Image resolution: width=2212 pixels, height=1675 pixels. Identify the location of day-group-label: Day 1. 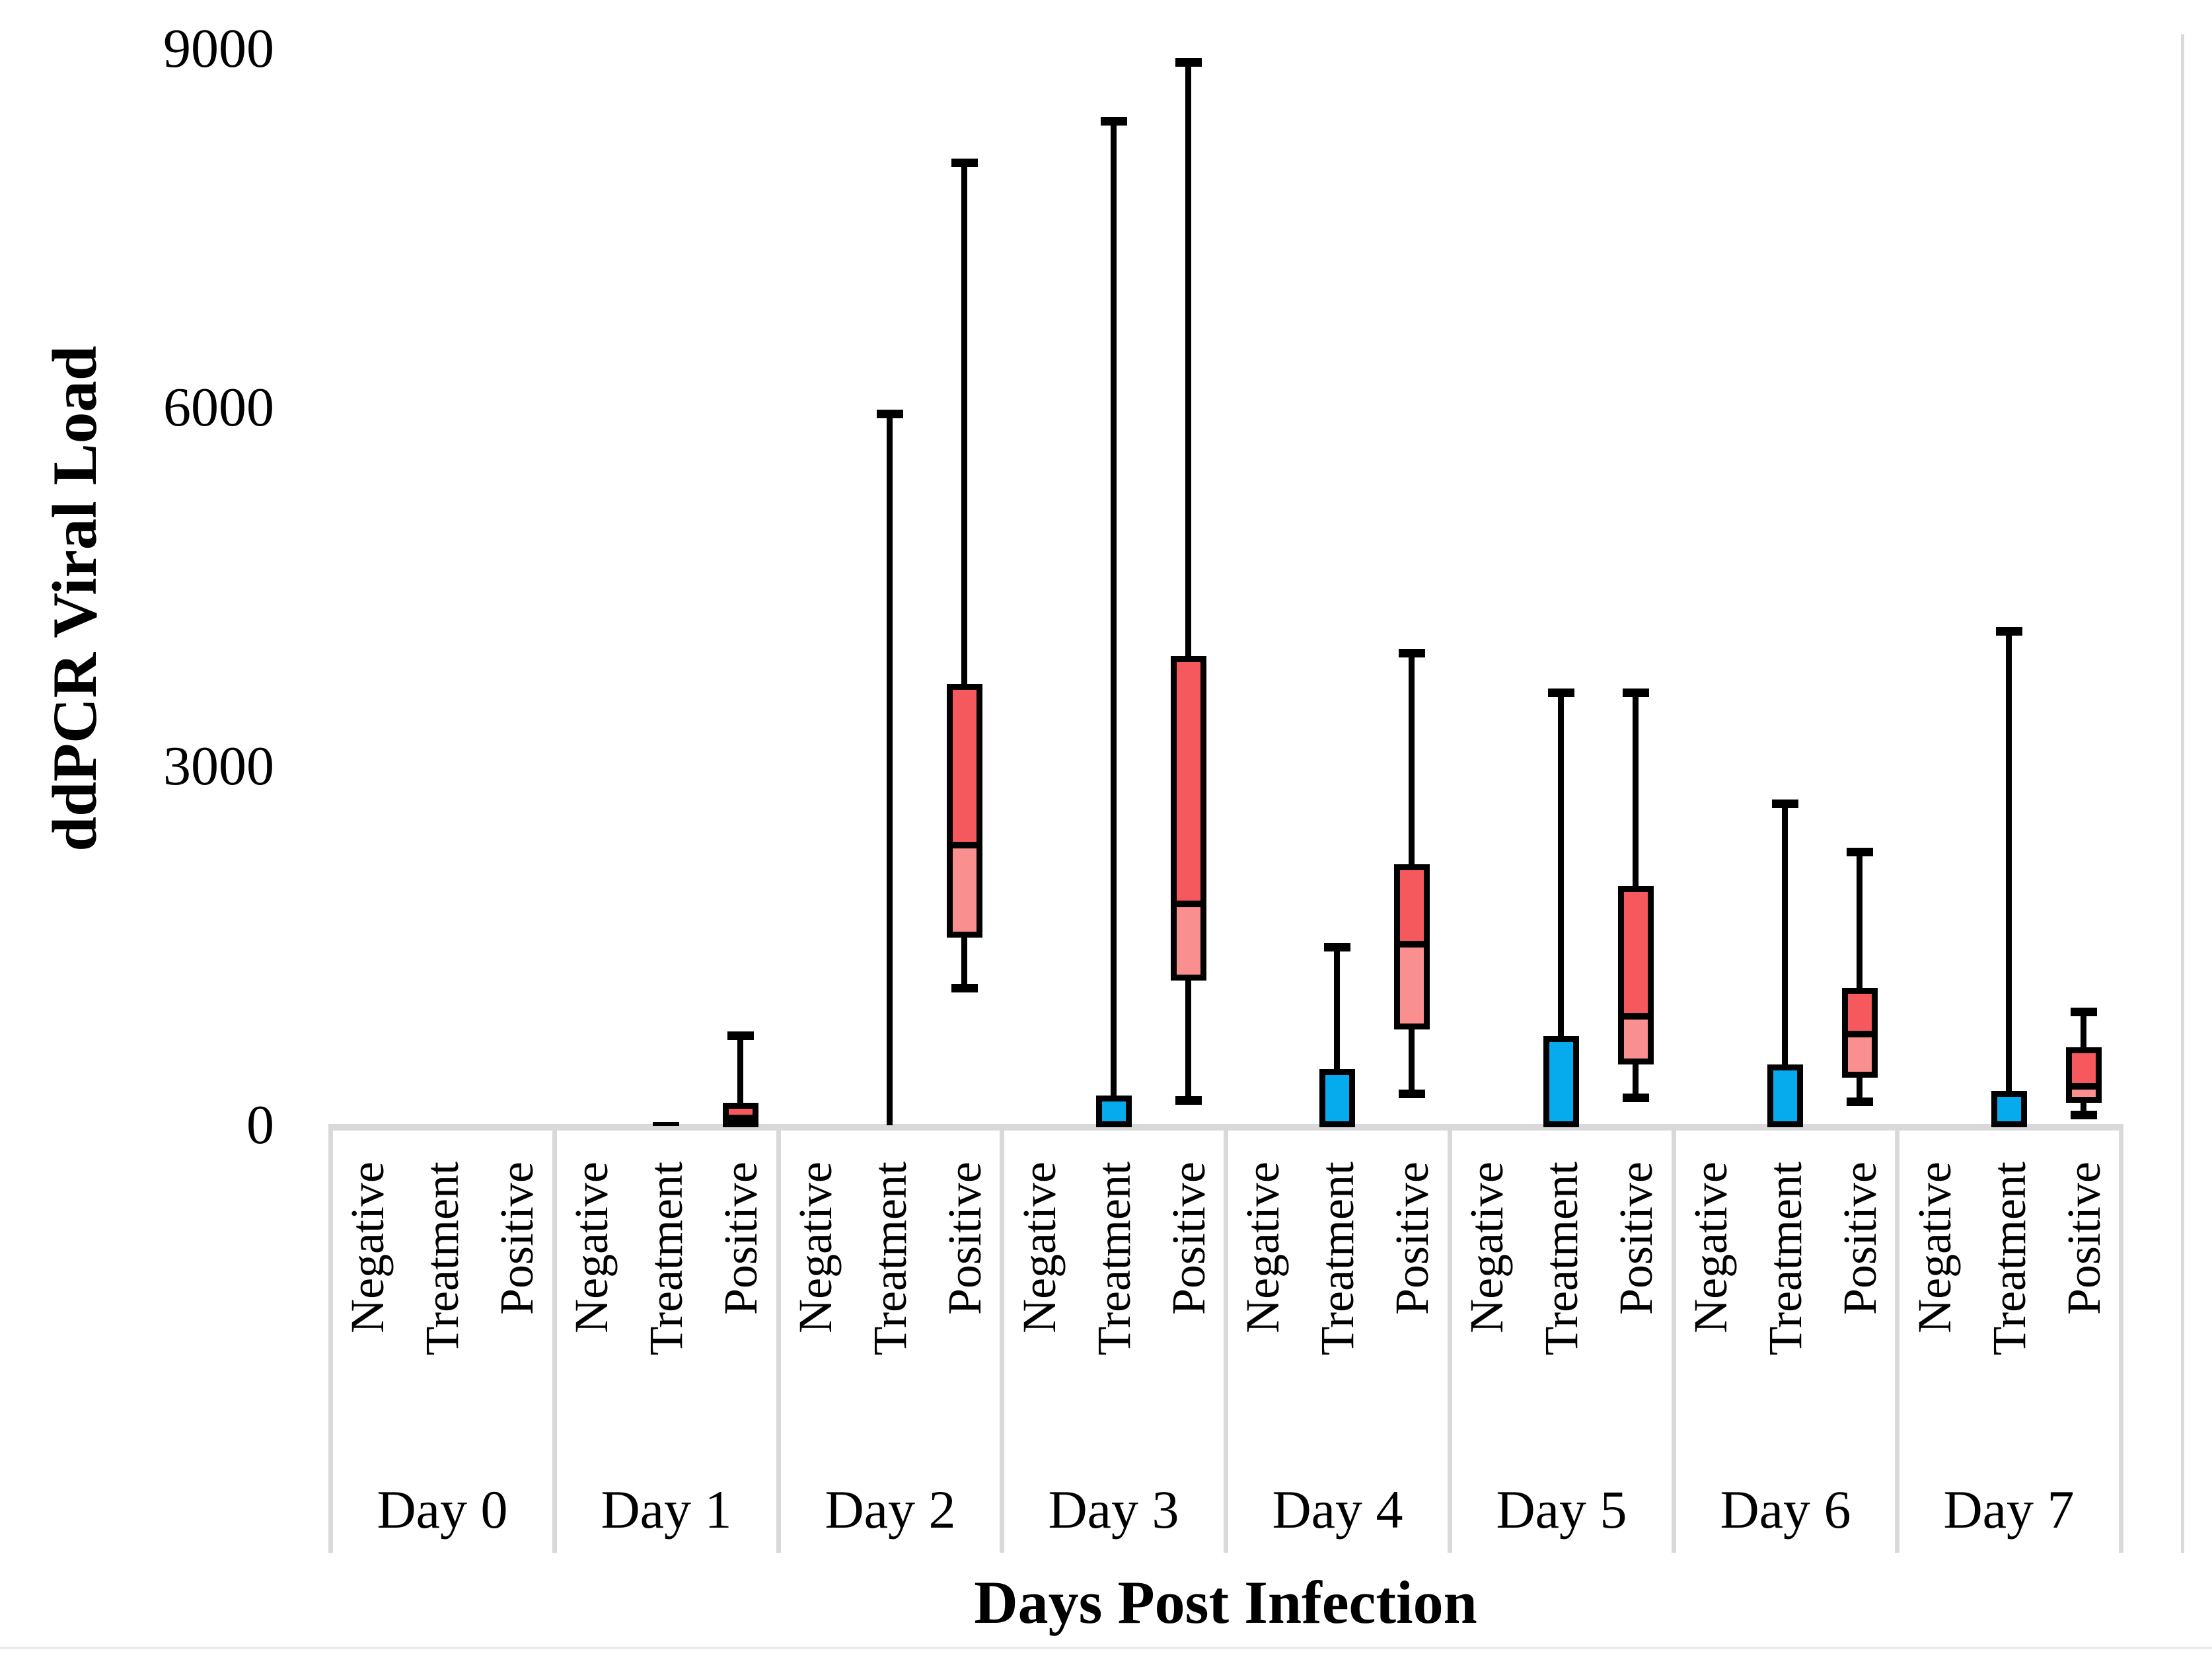
(666, 1509).